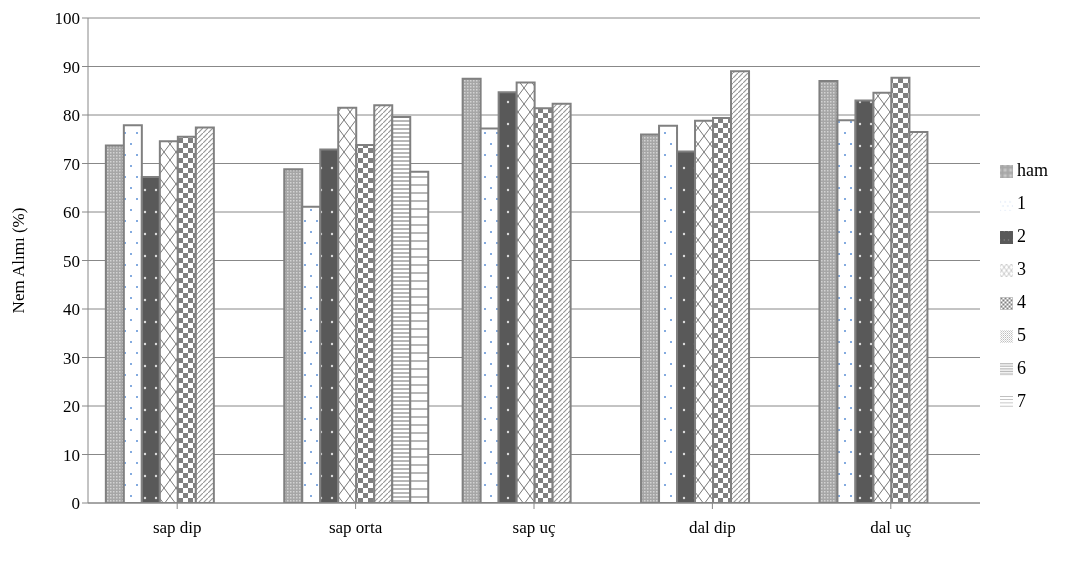 The height and width of the screenshot is (570, 1090). What do you see at coordinates (1021, 301) in the screenshot?
I see `legend-label: 4` at bounding box center [1021, 301].